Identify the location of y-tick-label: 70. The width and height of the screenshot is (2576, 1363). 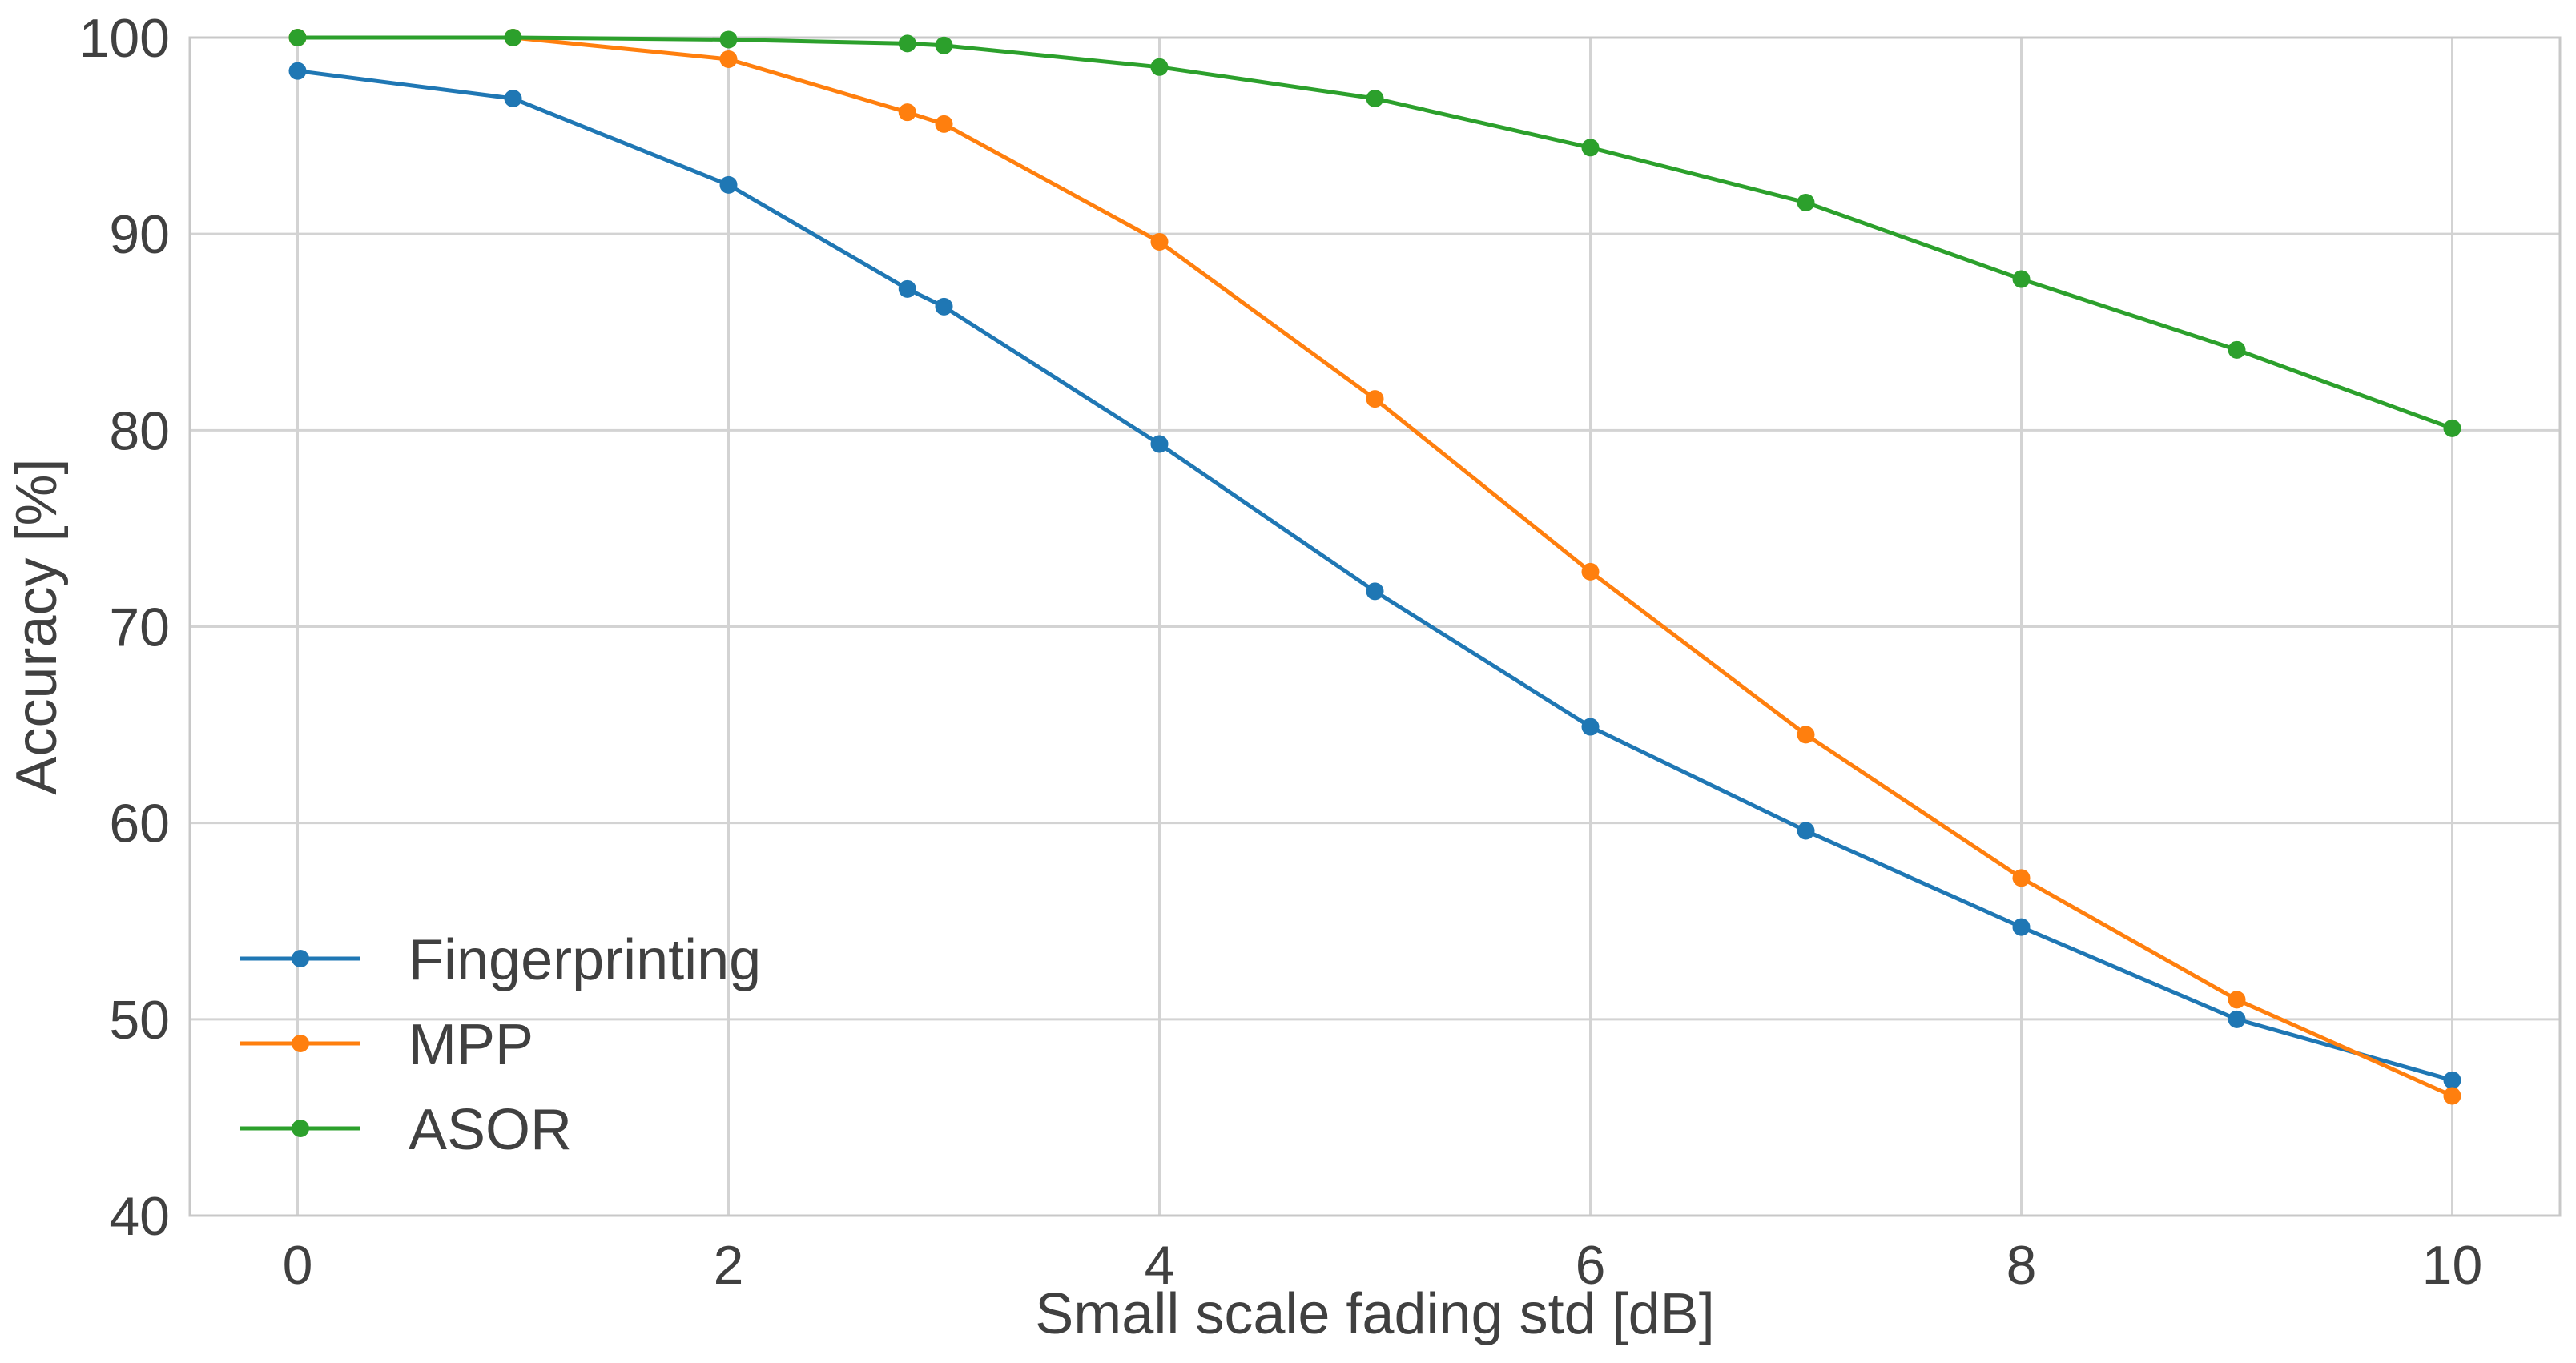
(139, 627).